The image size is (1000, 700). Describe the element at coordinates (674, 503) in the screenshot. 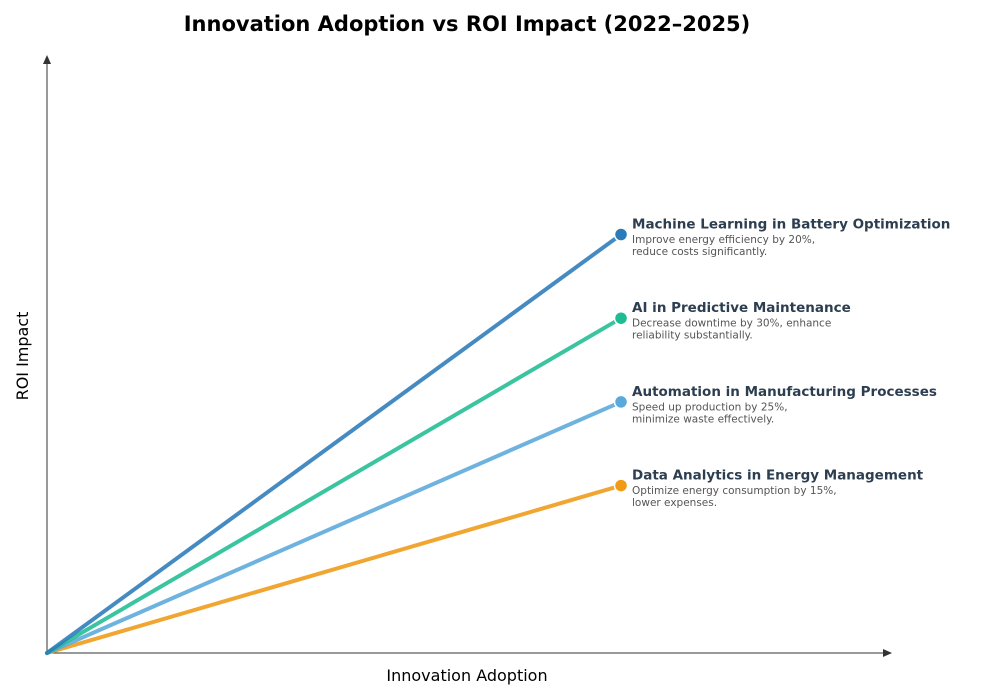

I see `series-description-4-line-2: lower expenses.` at that location.